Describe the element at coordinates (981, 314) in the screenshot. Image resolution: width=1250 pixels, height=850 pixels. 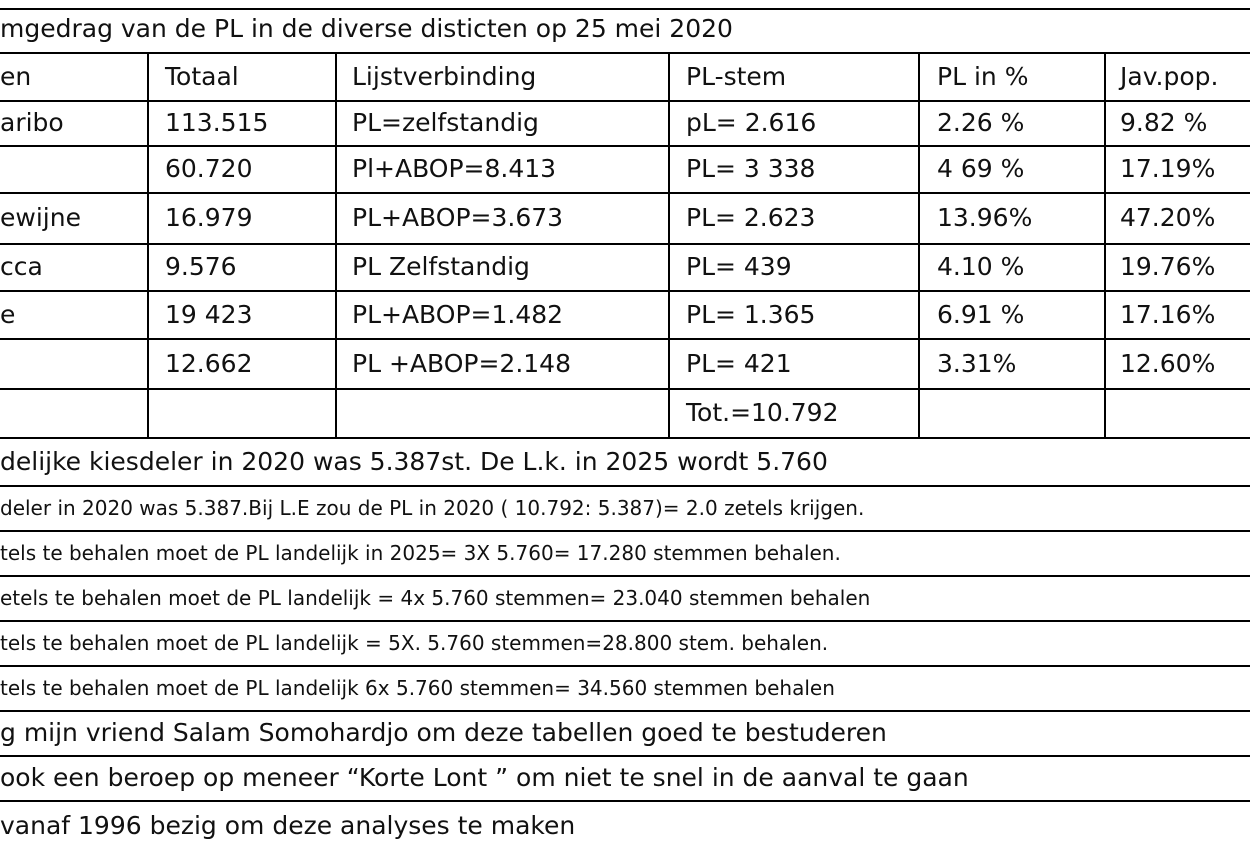
I see `table-cell: 6.91 %` at that location.